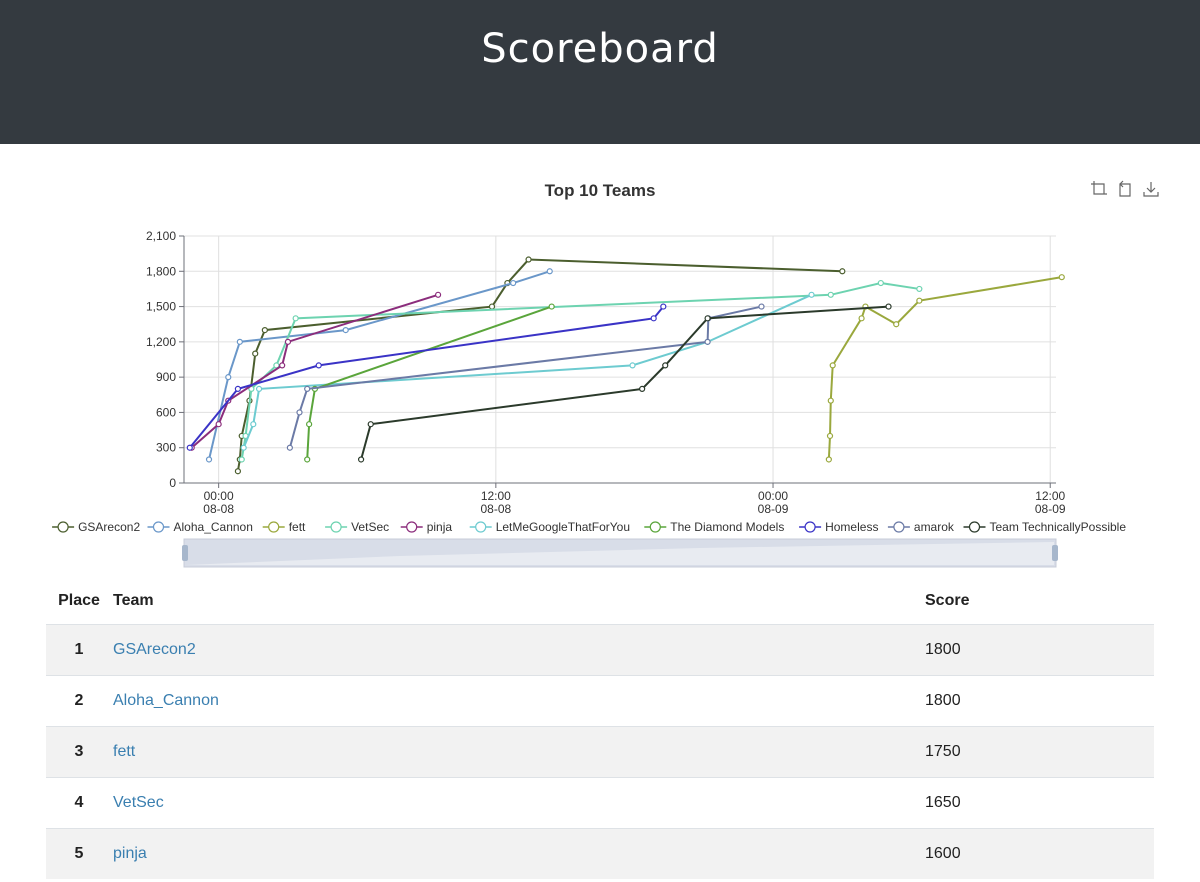 Image resolution: width=1200 pixels, height=882 pixels. I want to click on legend-item: The Diamond Models, so click(714, 527).